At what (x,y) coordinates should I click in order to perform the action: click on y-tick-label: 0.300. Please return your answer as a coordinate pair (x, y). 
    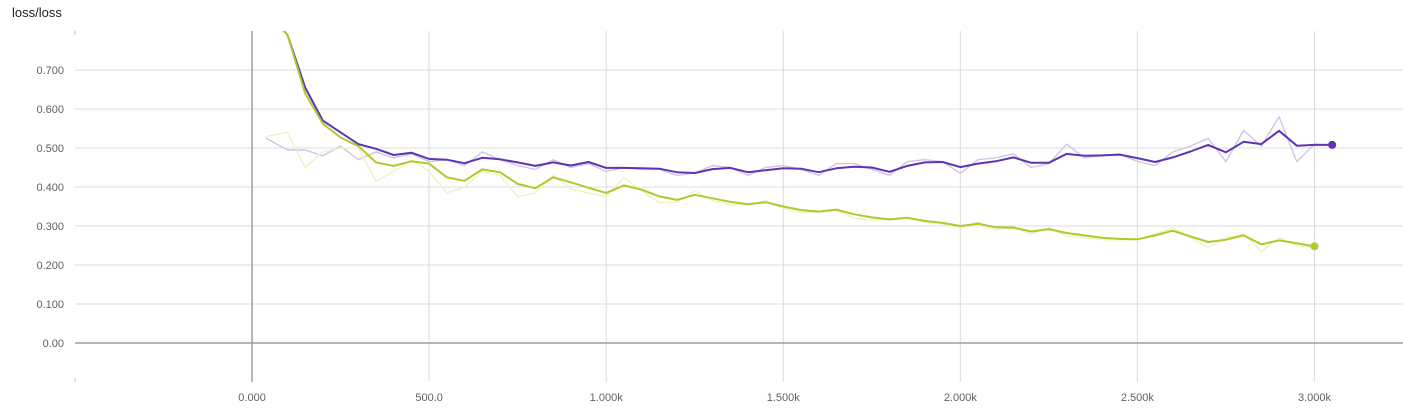
    Looking at the image, I should click on (50, 227).